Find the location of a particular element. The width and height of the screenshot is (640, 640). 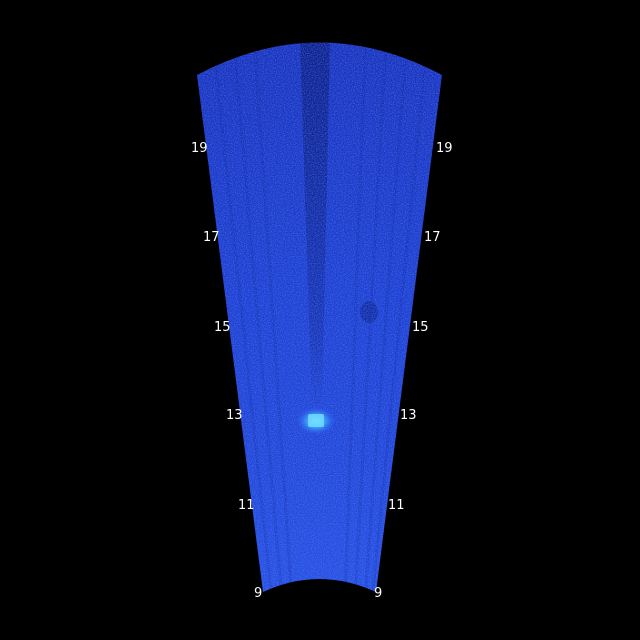

range-label-left: 13 is located at coordinates (234, 415).